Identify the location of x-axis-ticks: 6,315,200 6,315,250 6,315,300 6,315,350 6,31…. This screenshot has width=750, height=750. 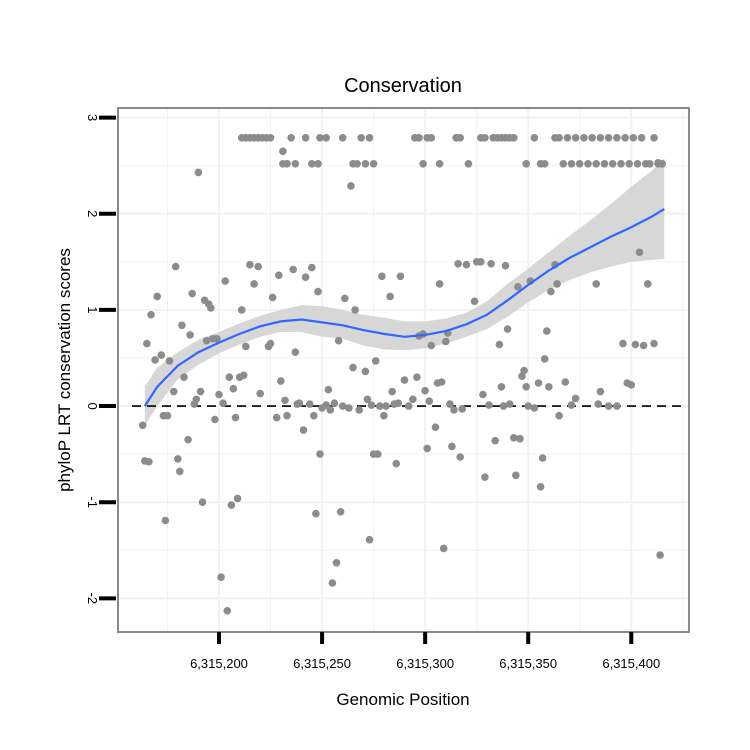
(425, 651).